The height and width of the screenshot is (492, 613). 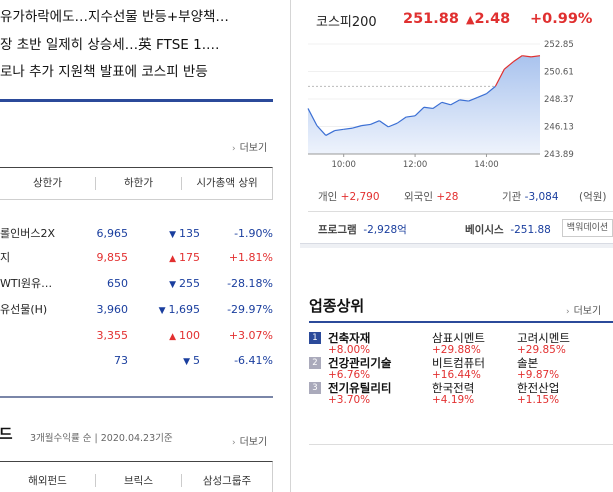 I want to click on sector-name: 건강관리기술, so click(x=360, y=363).